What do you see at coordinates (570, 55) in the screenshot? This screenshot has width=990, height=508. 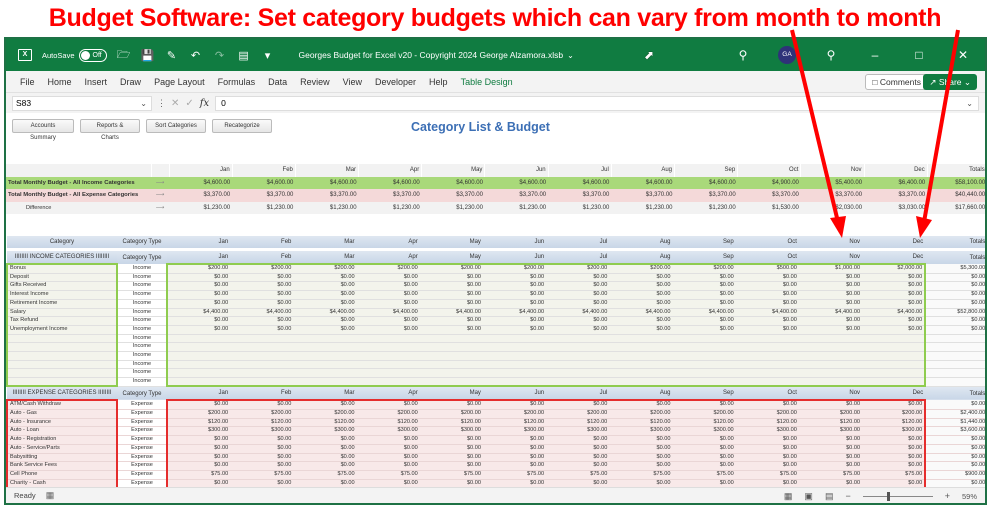 I see `title-chevron-icon: ⌄` at bounding box center [570, 55].